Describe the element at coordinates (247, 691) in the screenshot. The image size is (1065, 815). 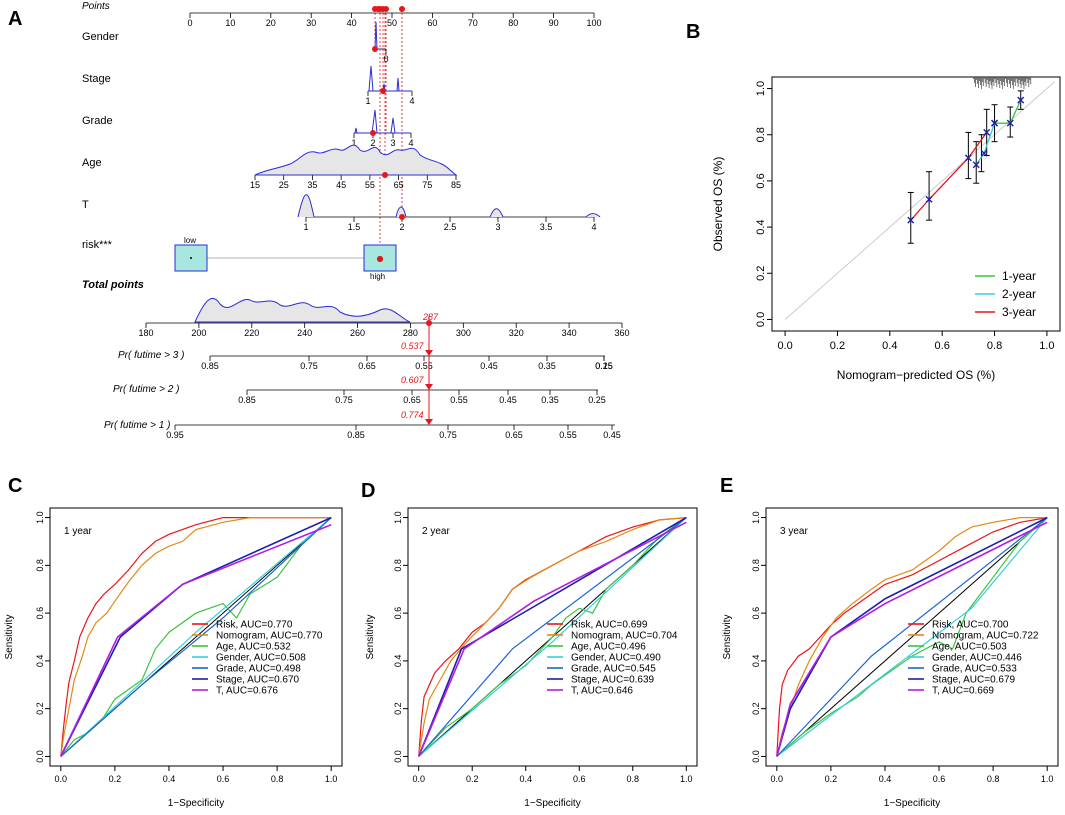
I see `roc-legend-label: T, AUC=0.676` at that location.